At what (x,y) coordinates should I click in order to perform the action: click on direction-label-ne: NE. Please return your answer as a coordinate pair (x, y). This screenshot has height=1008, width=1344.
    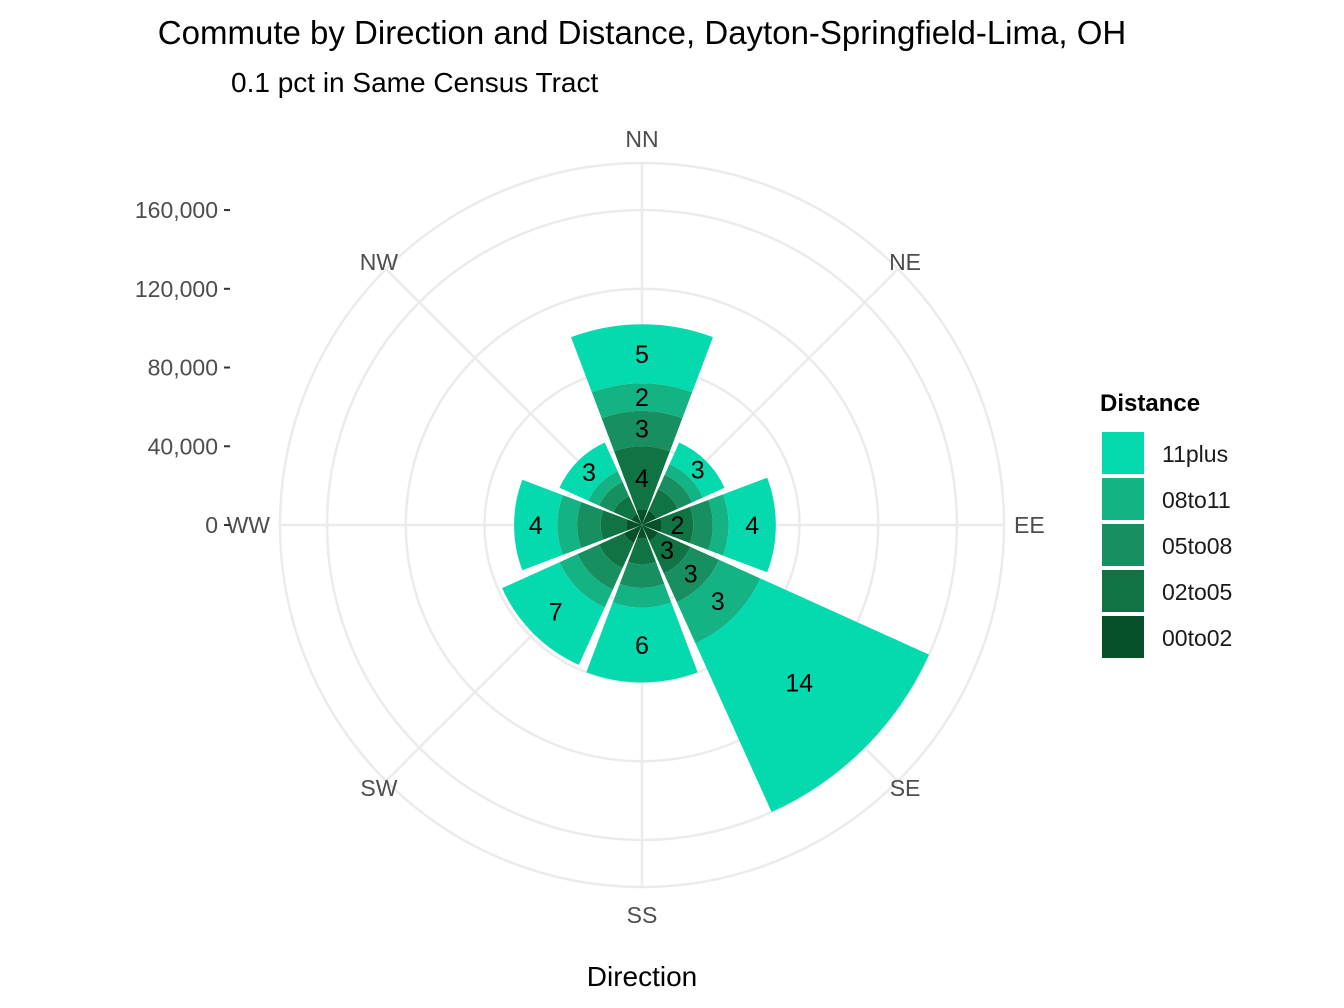
    Looking at the image, I should click on (905, 262).